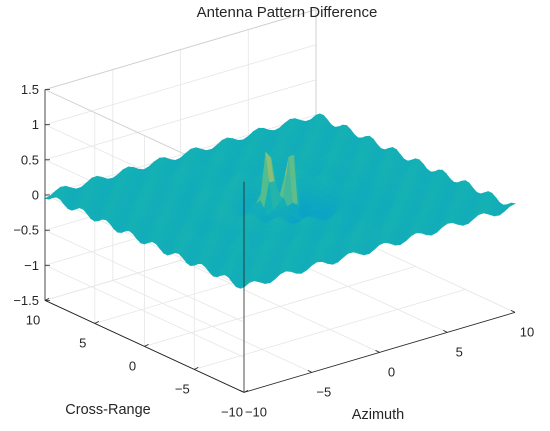 Image resolution: width=550 pixels, height=431 pixels. What do you see at coordinates (33, 319) in the screenshot?
I see `y-tick-label-4: 10` at bounding box center [33, 319].